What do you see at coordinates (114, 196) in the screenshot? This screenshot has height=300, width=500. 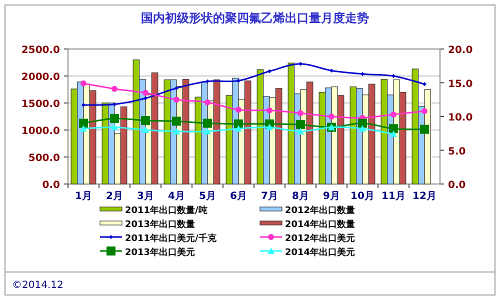 I see `x-tick-label: 2月` at bounding box center [114, 196].